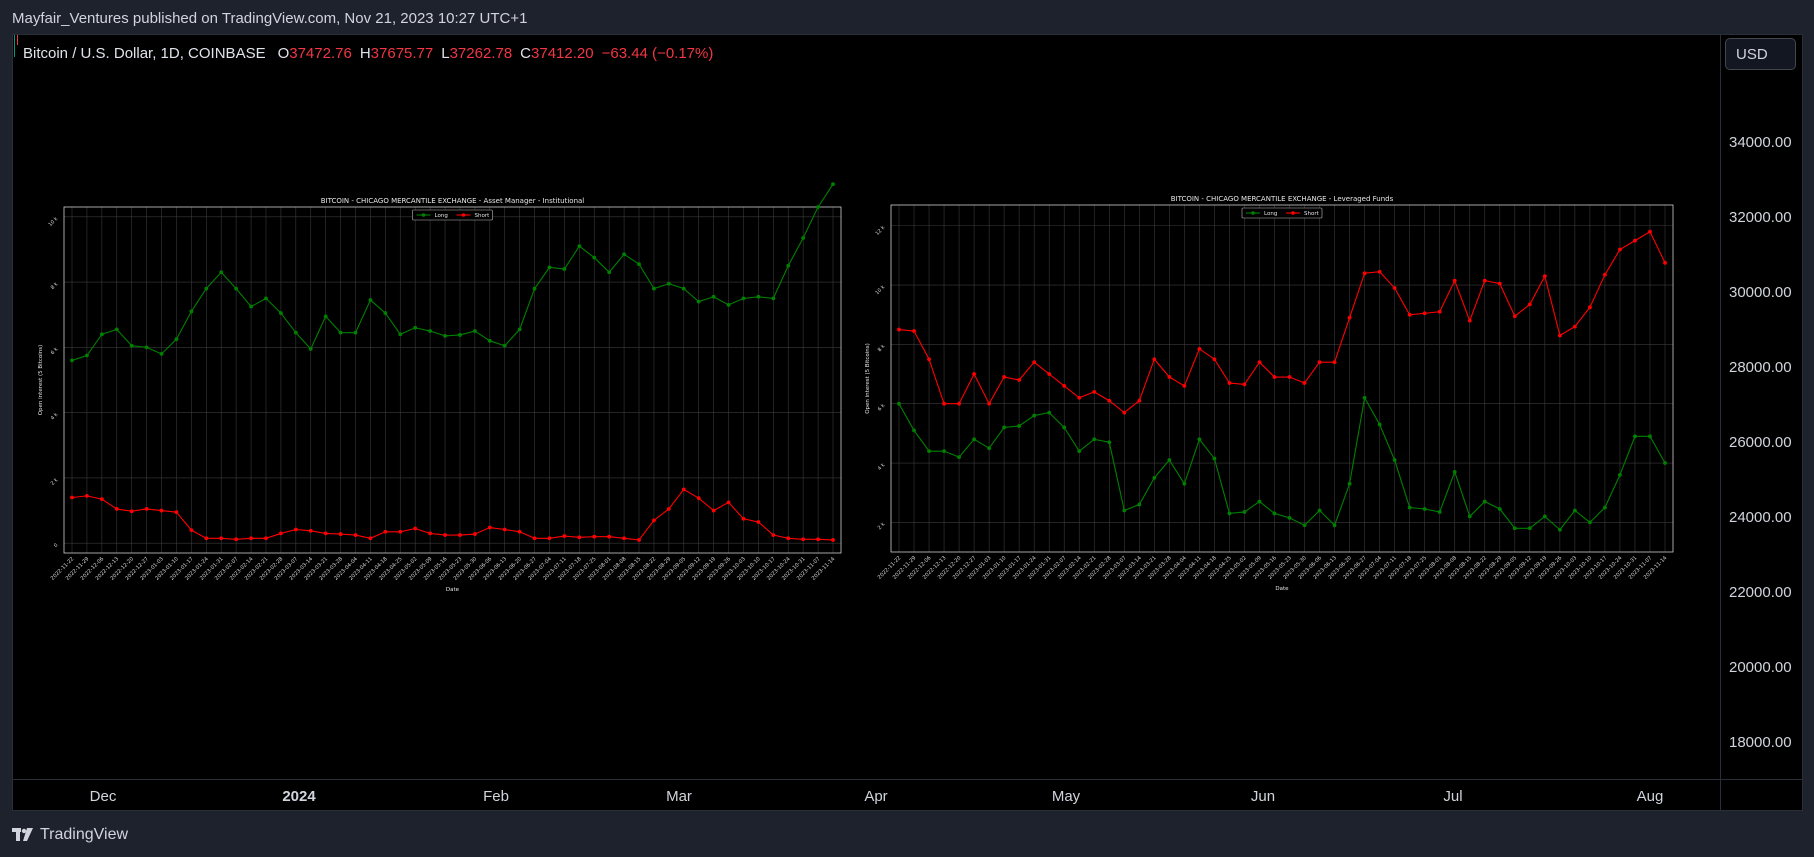 The image size is (1814, 857). What do you see at coordinates (70, 835) in the screenshot?
I see `tradingview-logo: TradingView` at bounding box center [70, 835].